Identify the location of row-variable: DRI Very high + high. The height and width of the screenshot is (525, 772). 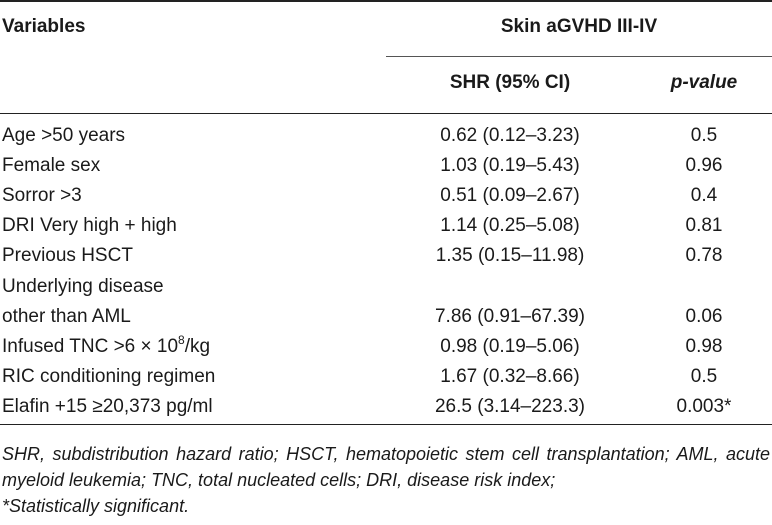
(89, 225).